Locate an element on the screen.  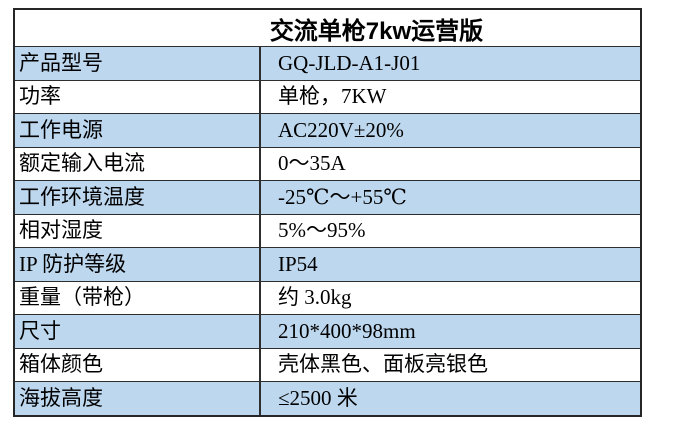
table-row: 工作环境温度 -25℃～+55℃ is located at coordinates (327, 197).